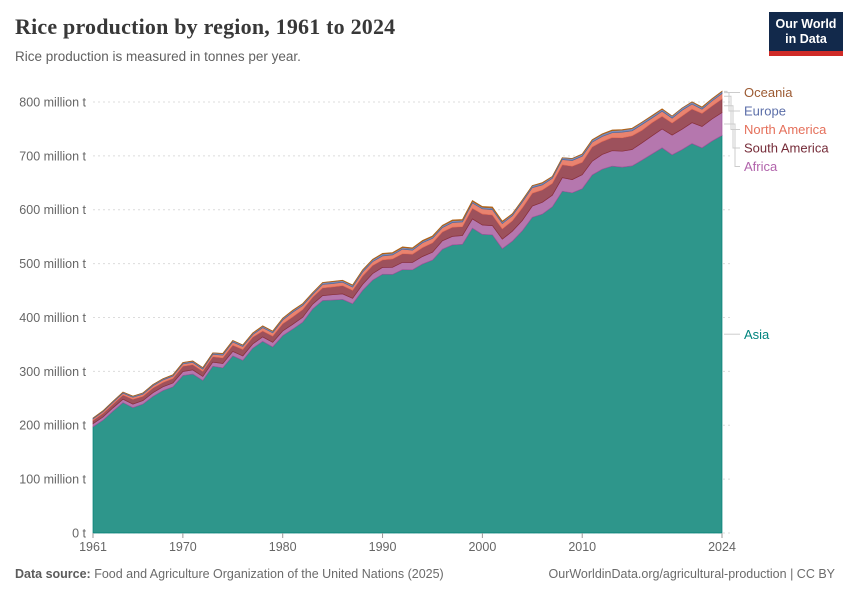  I want to click on x-axis-label: 1961, so click(93, 547).